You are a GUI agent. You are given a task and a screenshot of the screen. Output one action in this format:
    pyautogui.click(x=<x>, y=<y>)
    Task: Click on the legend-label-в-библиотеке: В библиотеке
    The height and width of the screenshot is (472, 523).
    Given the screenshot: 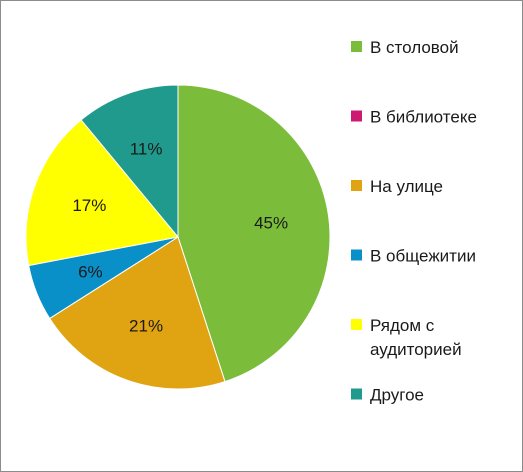 What is the action you would take?
    pyautogui.click(x=423, y=117)
    